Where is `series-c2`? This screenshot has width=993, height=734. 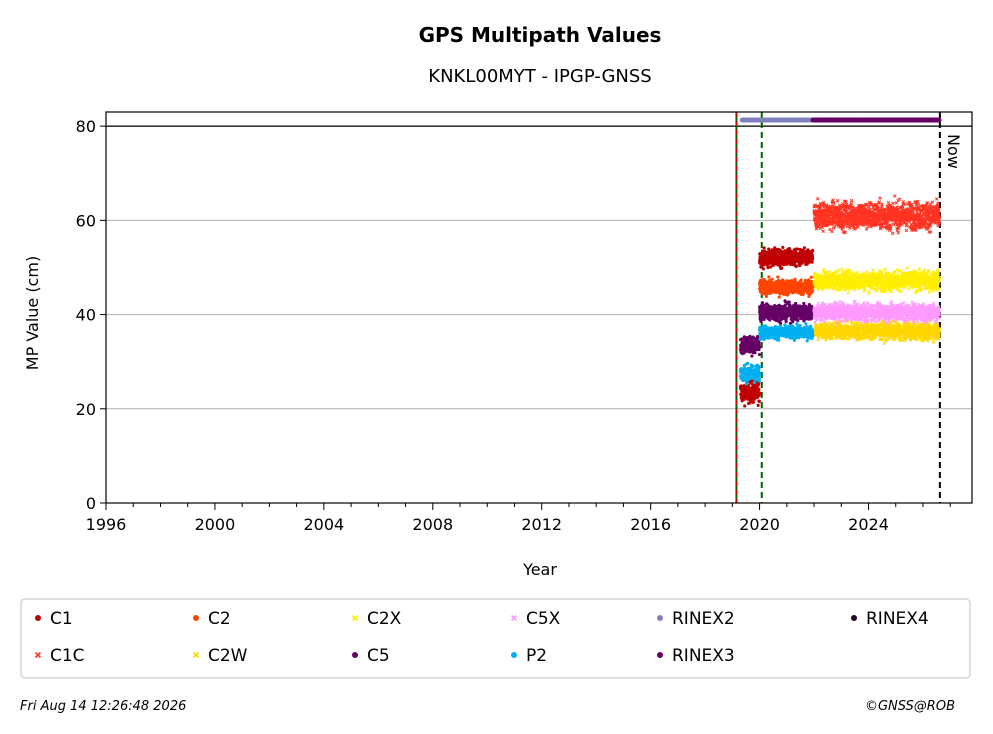 series-c2 is located at coordinates (786, 287).